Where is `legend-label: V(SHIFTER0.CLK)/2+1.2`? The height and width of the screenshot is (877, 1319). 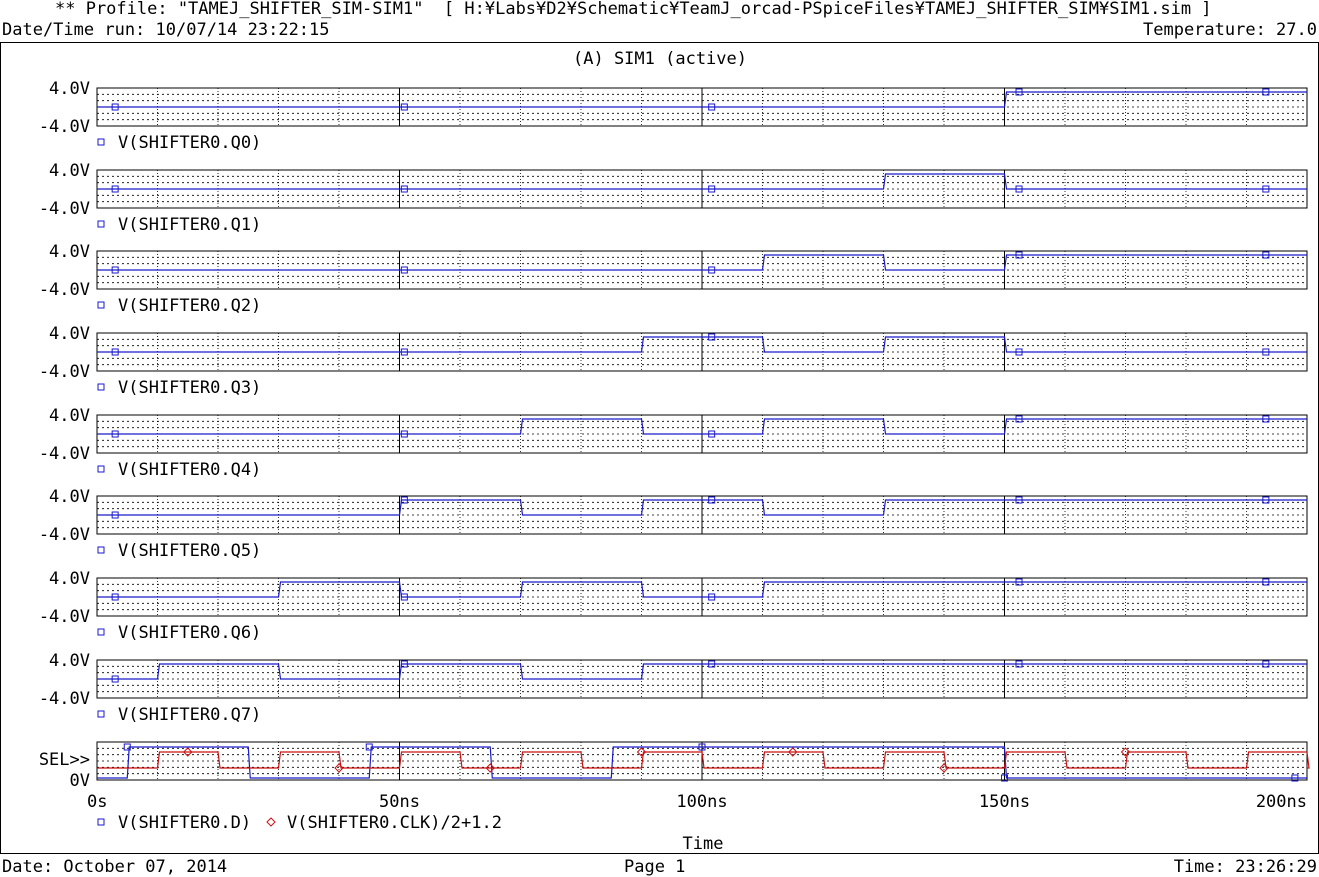
legend-label: V(SHIFTER0.CLK)/2+1.2 is located at coordinates (394, 823).